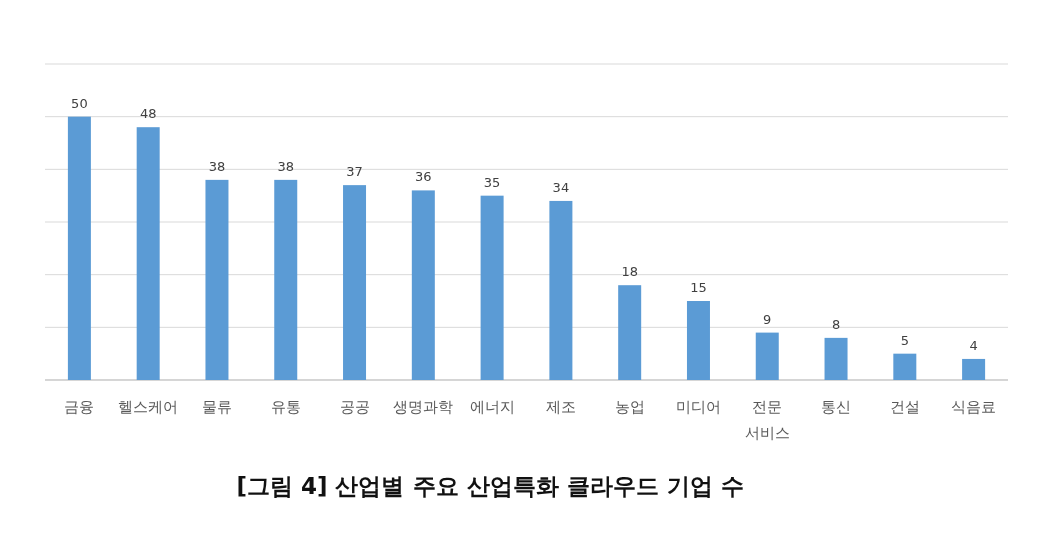 The height and width of the screenshot is (550, 1050). Describe the element at coordinates (354, 407) in the screenshot. I see `x-tick-label: 공공` at that location.